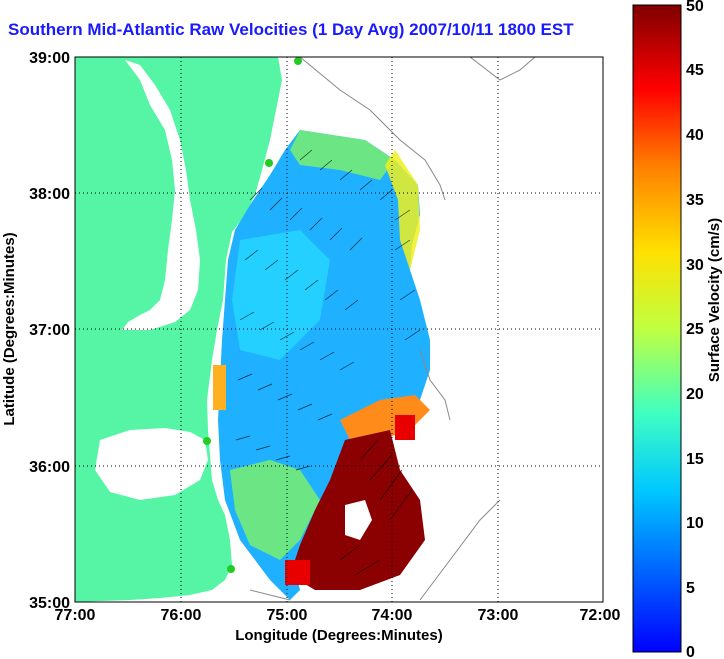 The image size is (724, 659). Describe the element at coordinates (342, 155) in the screenshot. I see `velocity-patch-green` at that location.